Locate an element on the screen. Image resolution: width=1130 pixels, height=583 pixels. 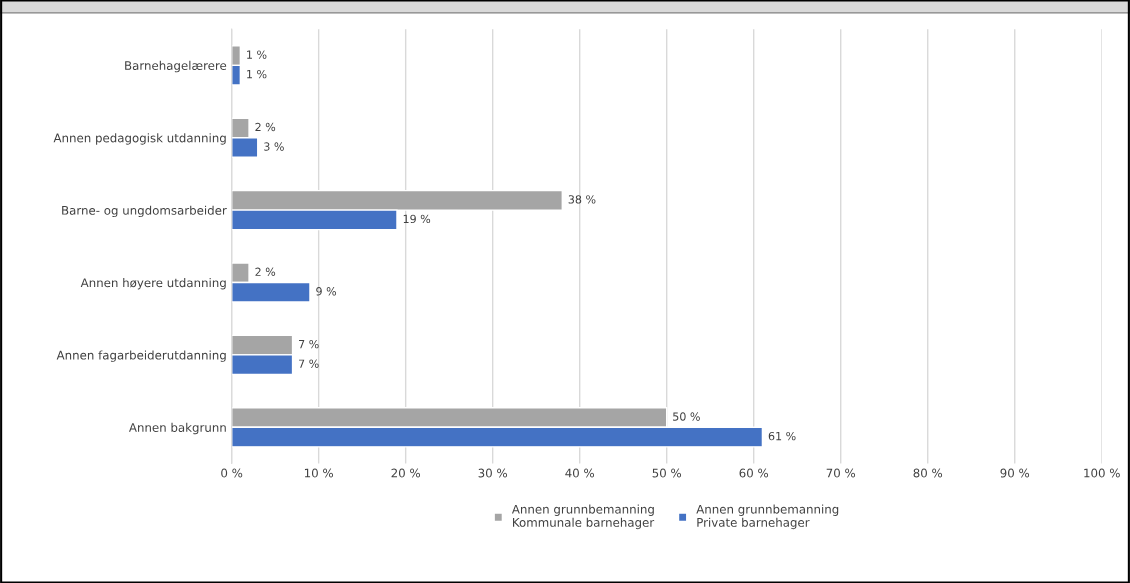
y-tick-label: Annen fagarbeiderutdanning is located at coordinates (141, 356).